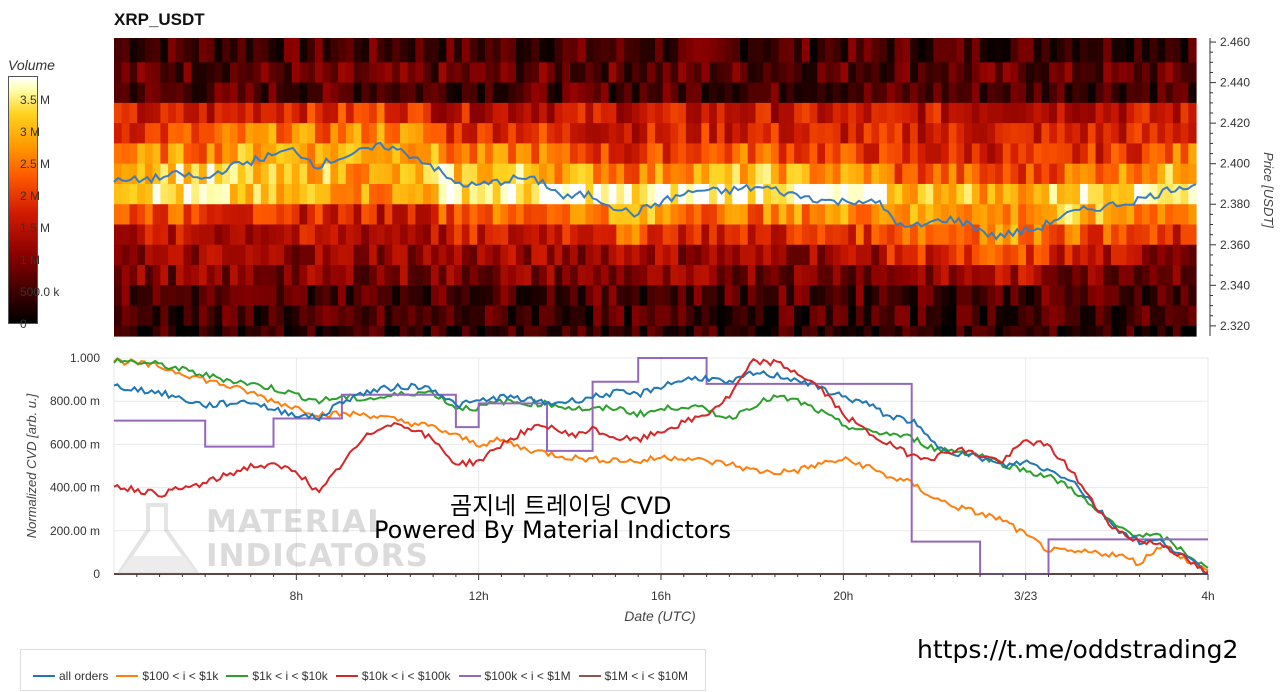 Image resolution: width=1280 pixels, height=692 pixels. What do you see at coordinates (30, 132) in the screenshot?
I see `colorbar-tick: 3 M` at bounding box center [30, 132].